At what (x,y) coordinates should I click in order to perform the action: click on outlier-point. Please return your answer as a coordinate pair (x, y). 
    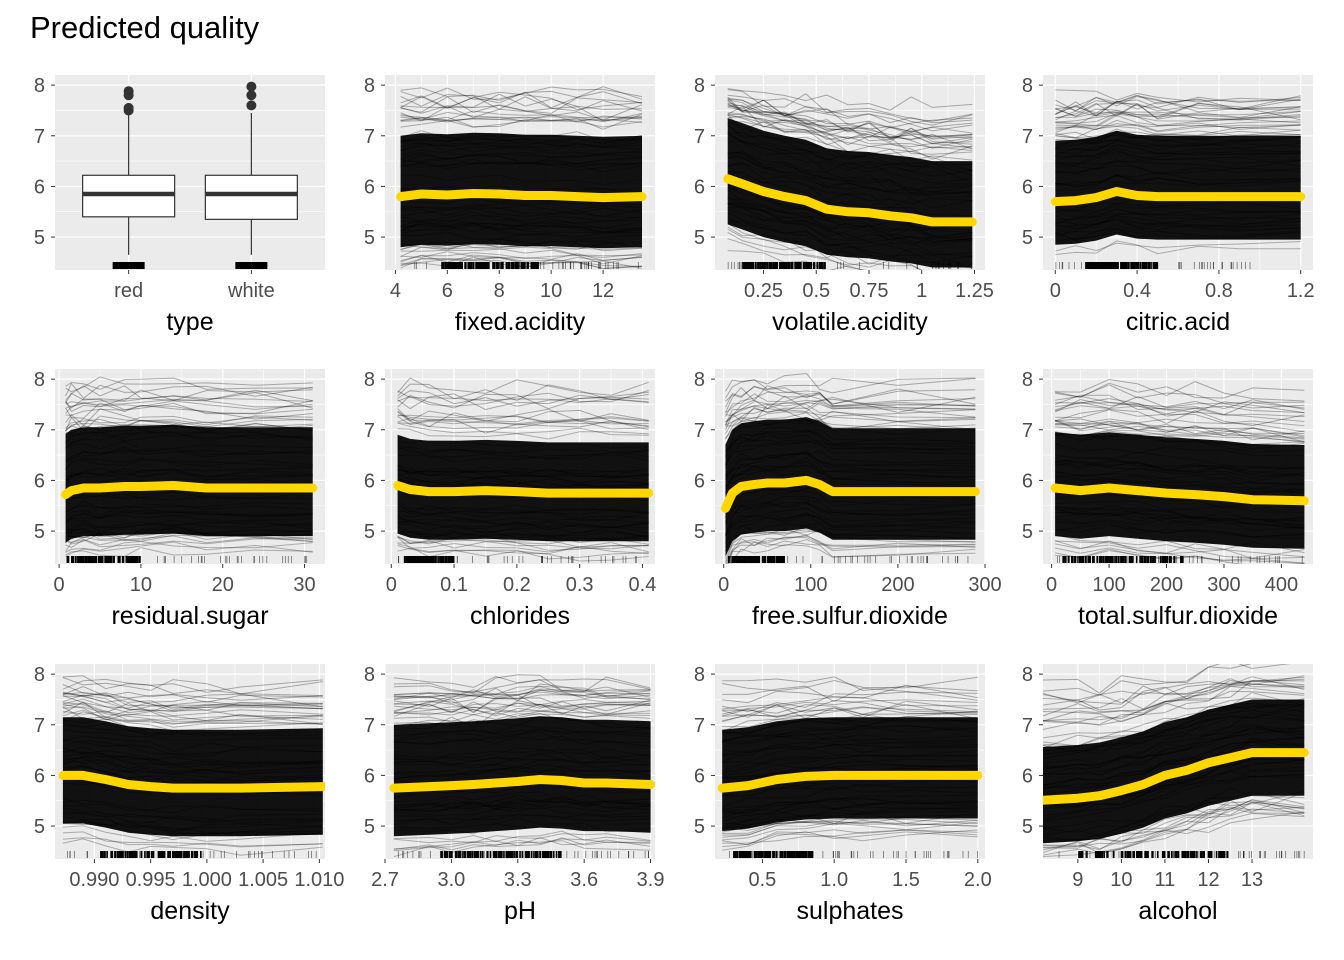
    Looking at the image, I should click on (128, 107).